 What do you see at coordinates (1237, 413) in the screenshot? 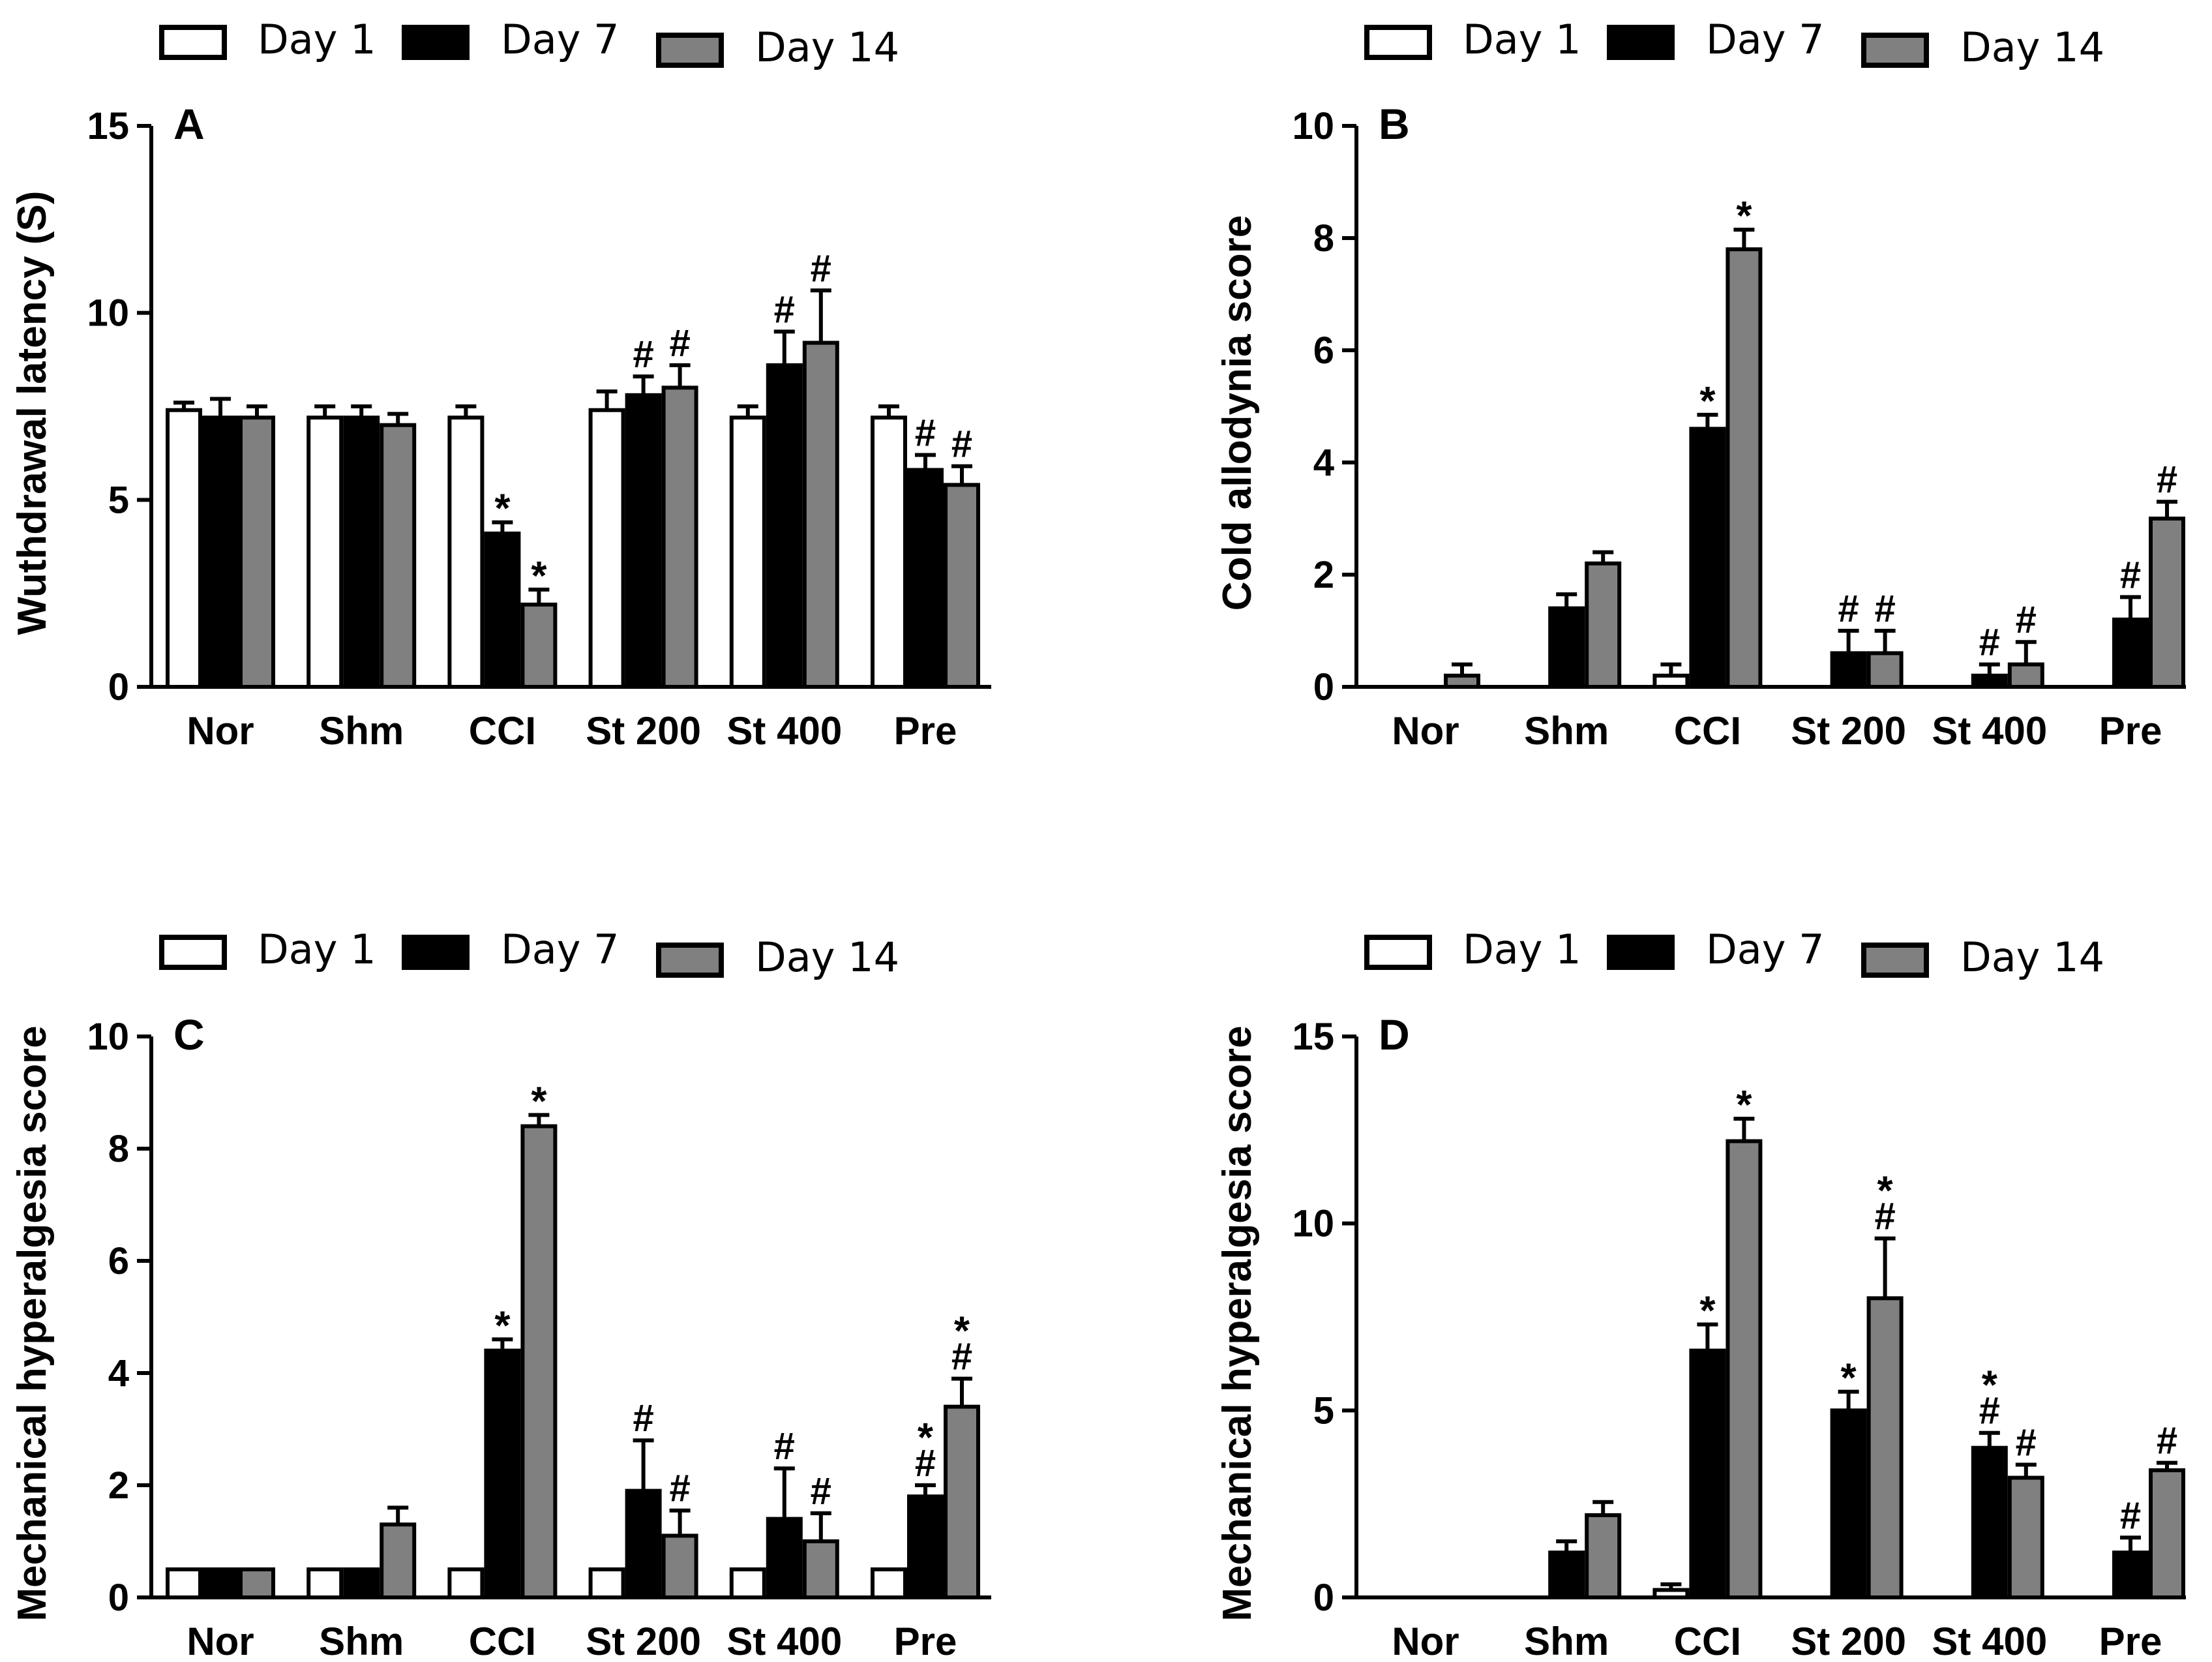
I see `y-axis-label: Cold allodynia score` at bounding box center [1237, 413].